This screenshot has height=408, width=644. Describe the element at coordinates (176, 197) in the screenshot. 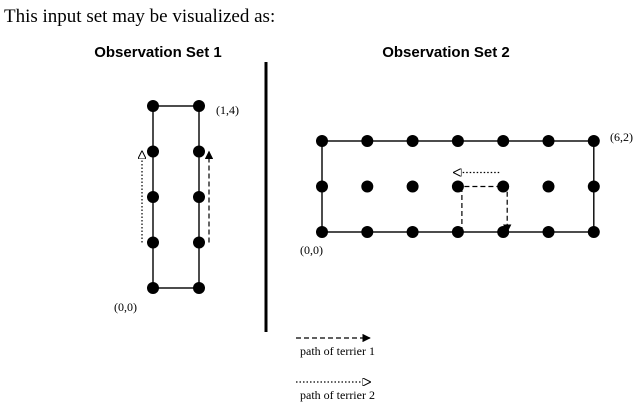

I see `grid-boundary` at that location.